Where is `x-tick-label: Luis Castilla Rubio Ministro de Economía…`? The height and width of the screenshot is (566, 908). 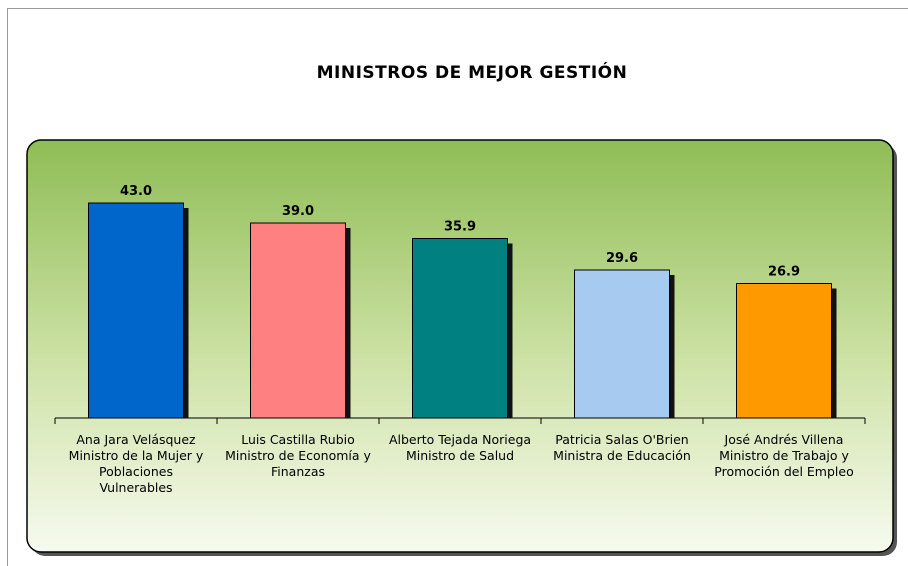
x-tick-label: Luis Castilla Rubio Ministro de Economía… is located at coordinates (298, 455).